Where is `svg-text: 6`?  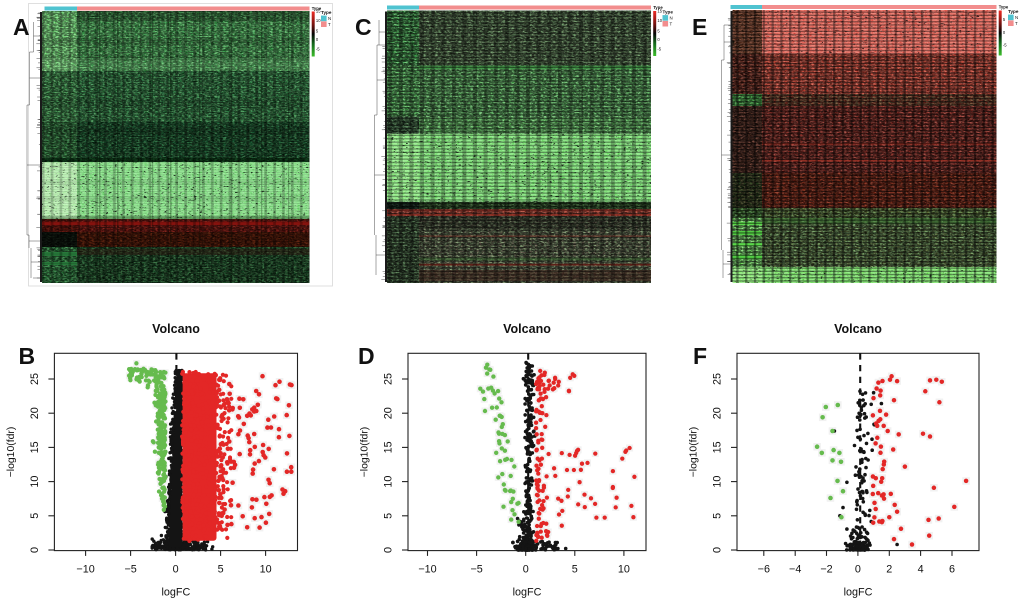 svg-text: 6 is located at coordinates (952, 569).